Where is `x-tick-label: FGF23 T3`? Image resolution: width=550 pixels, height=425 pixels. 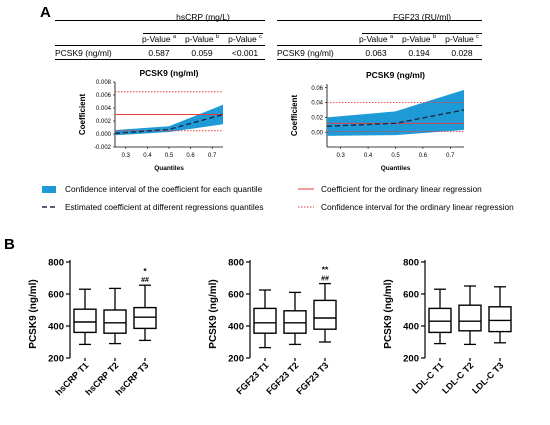
x-tick-label: FGF23 T3 is located at coordinates (312, 378).